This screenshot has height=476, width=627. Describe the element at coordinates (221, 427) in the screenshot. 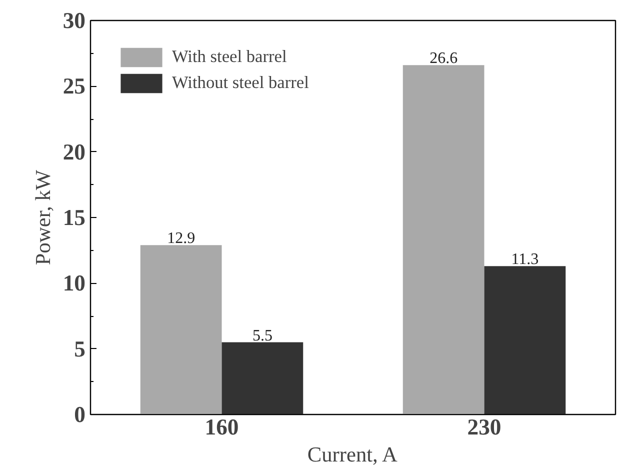

I see `x-tick-label: 160` at that location.